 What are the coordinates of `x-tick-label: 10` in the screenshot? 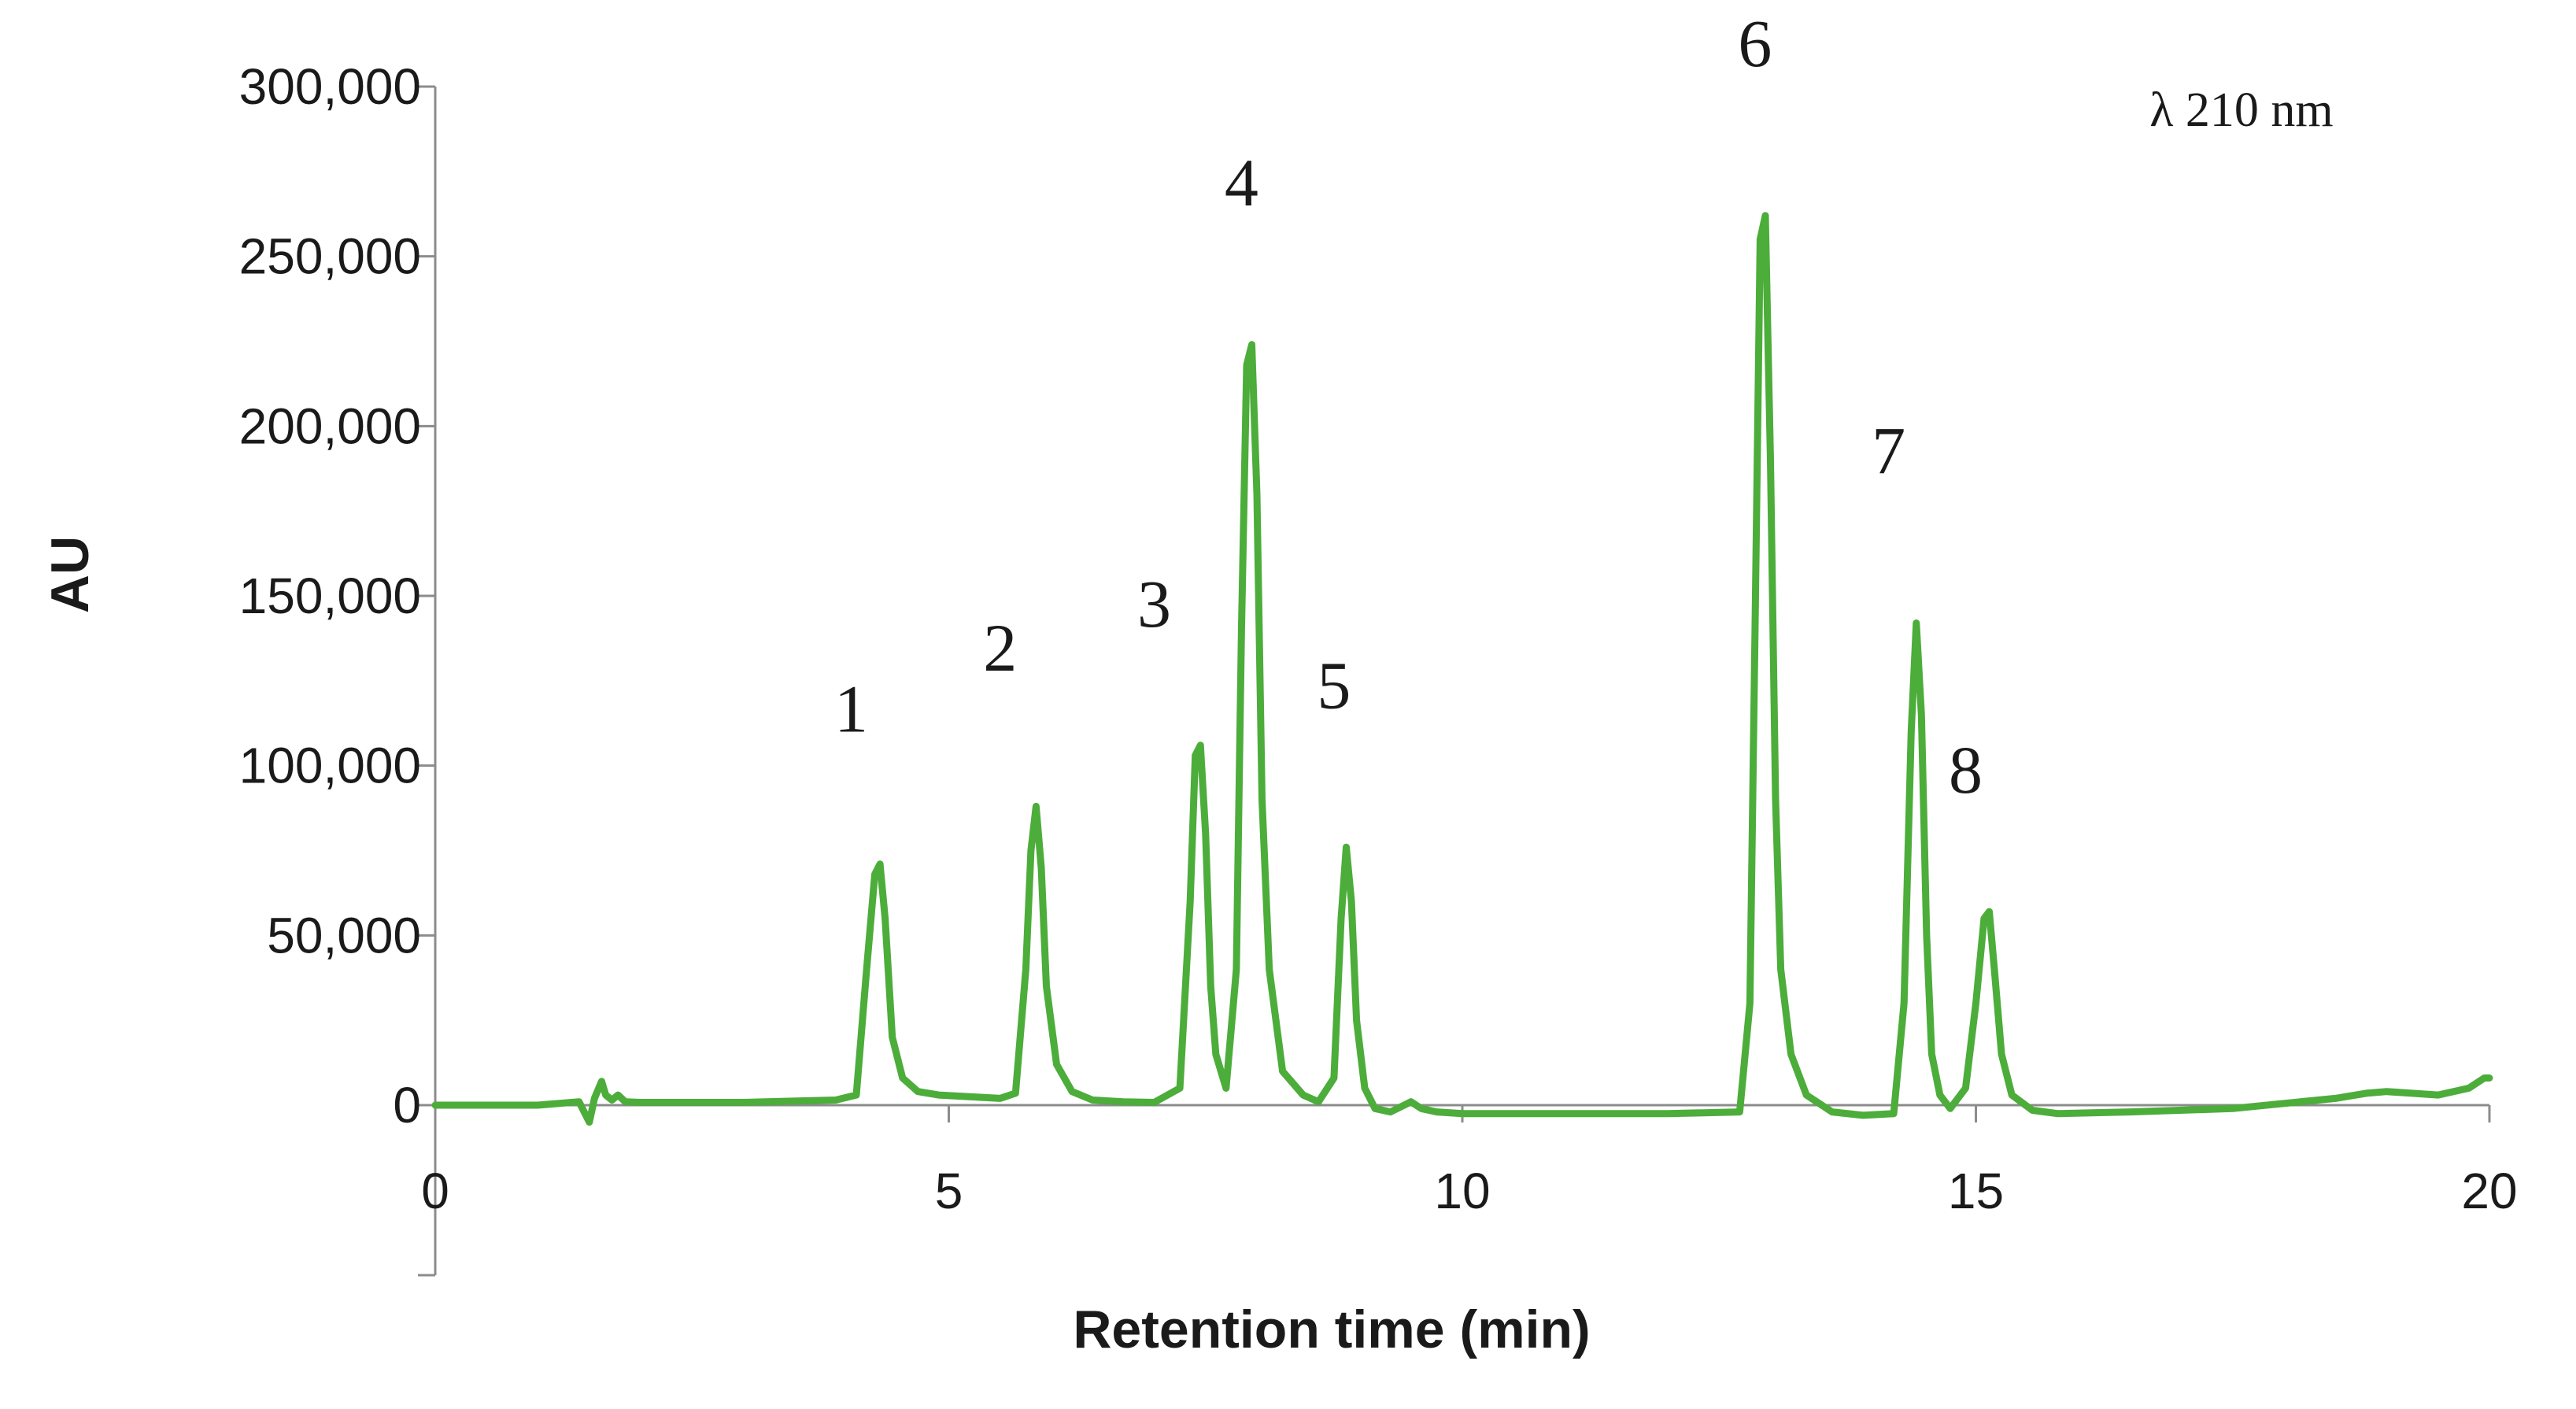 It's located at (1462, 1191).